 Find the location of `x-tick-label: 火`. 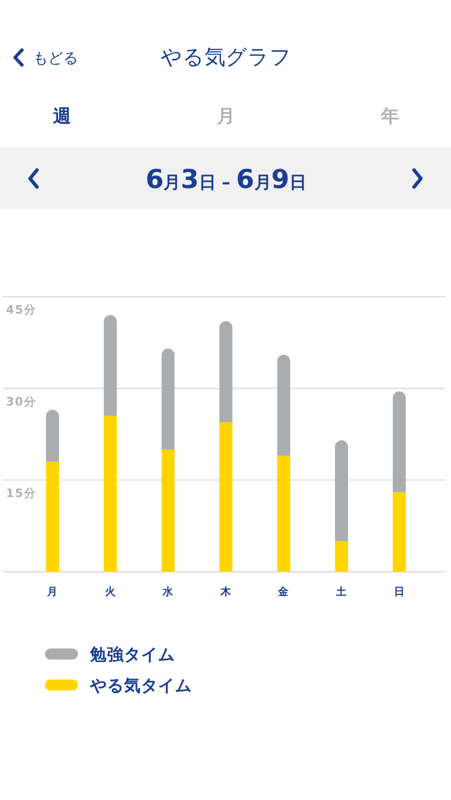

x-tick-label: 火 is located at coordinates (110, 591).